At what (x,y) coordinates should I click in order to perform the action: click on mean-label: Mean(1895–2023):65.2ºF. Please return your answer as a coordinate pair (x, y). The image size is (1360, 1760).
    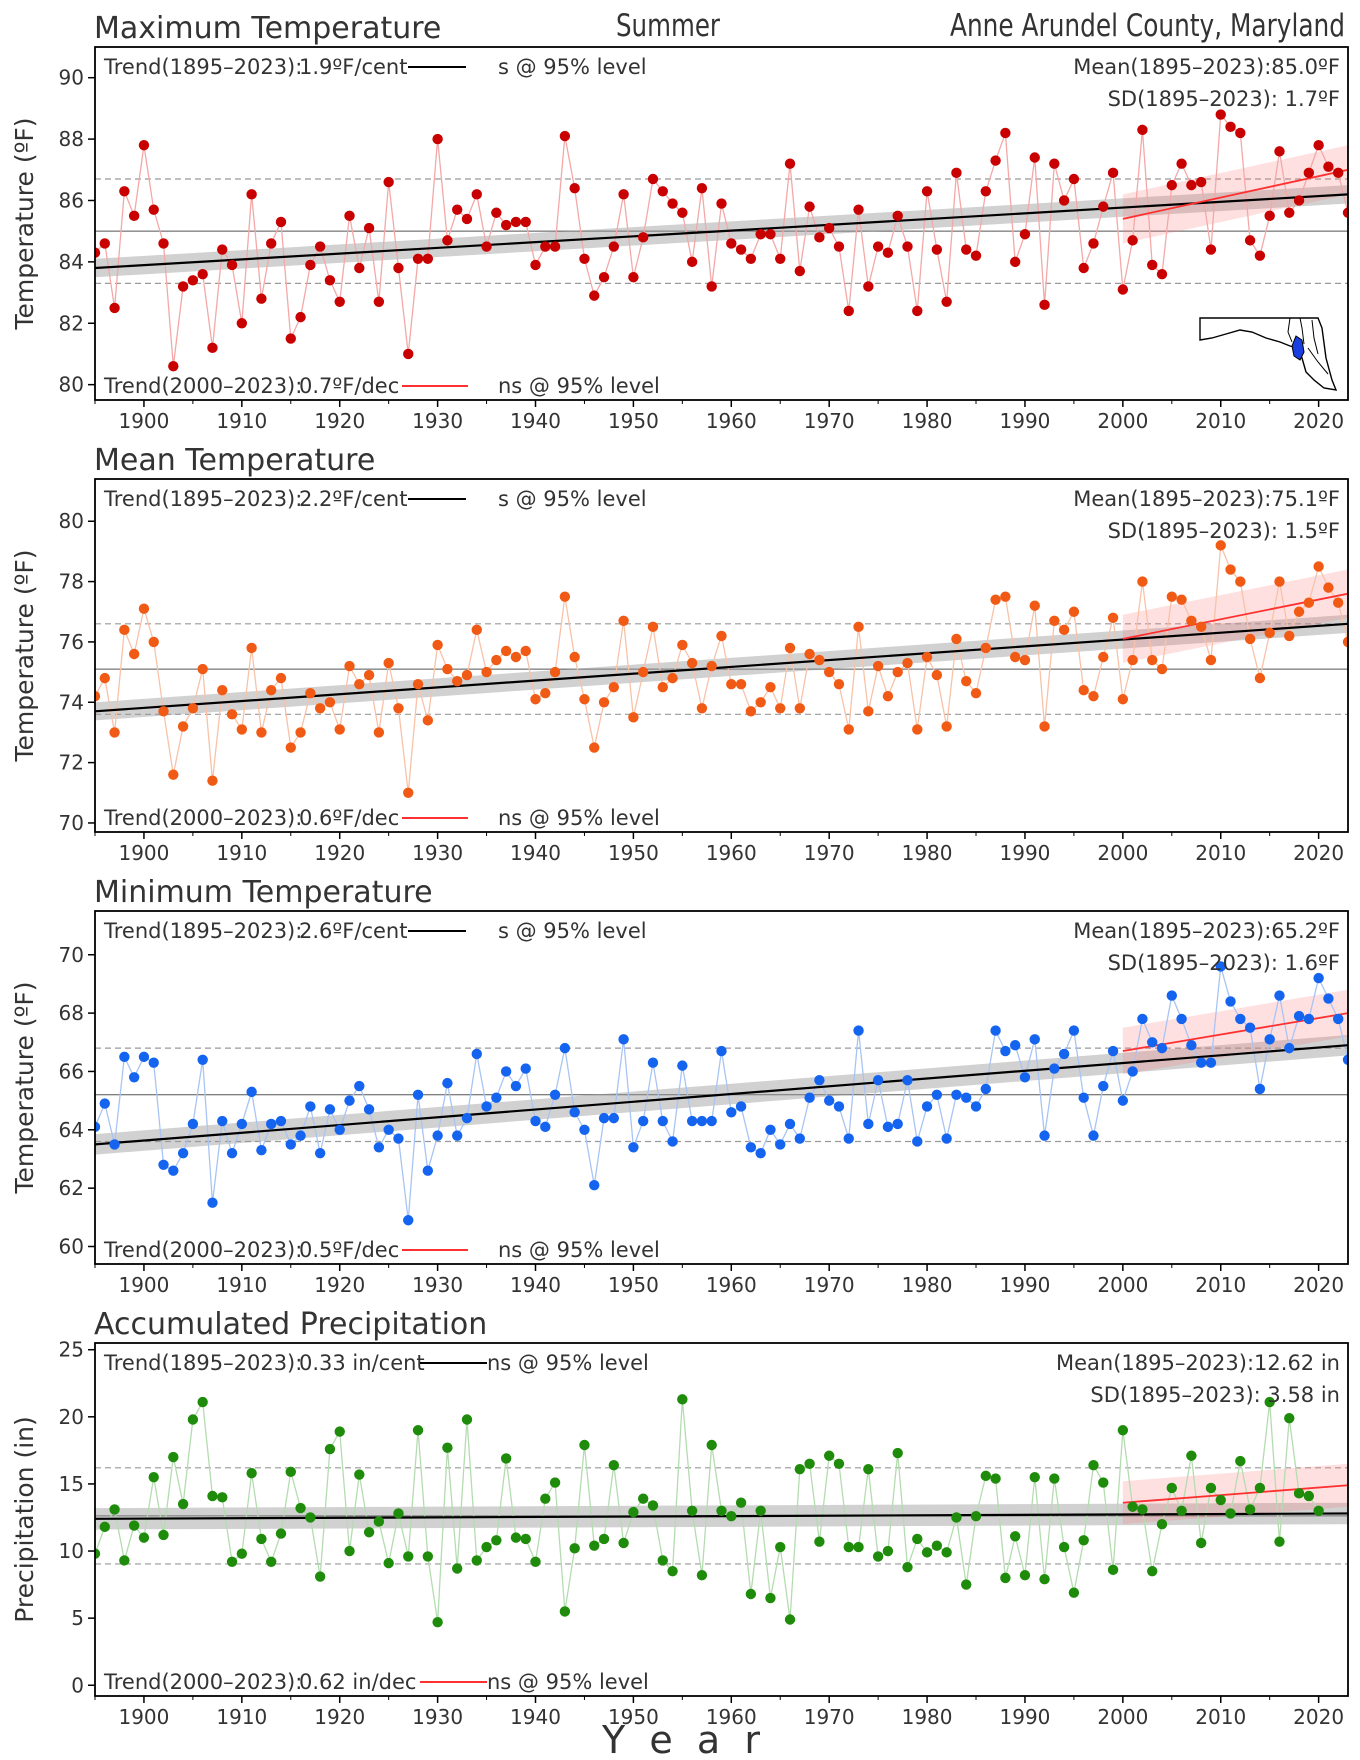
    Looking at the image, I should click on (1206, 931).